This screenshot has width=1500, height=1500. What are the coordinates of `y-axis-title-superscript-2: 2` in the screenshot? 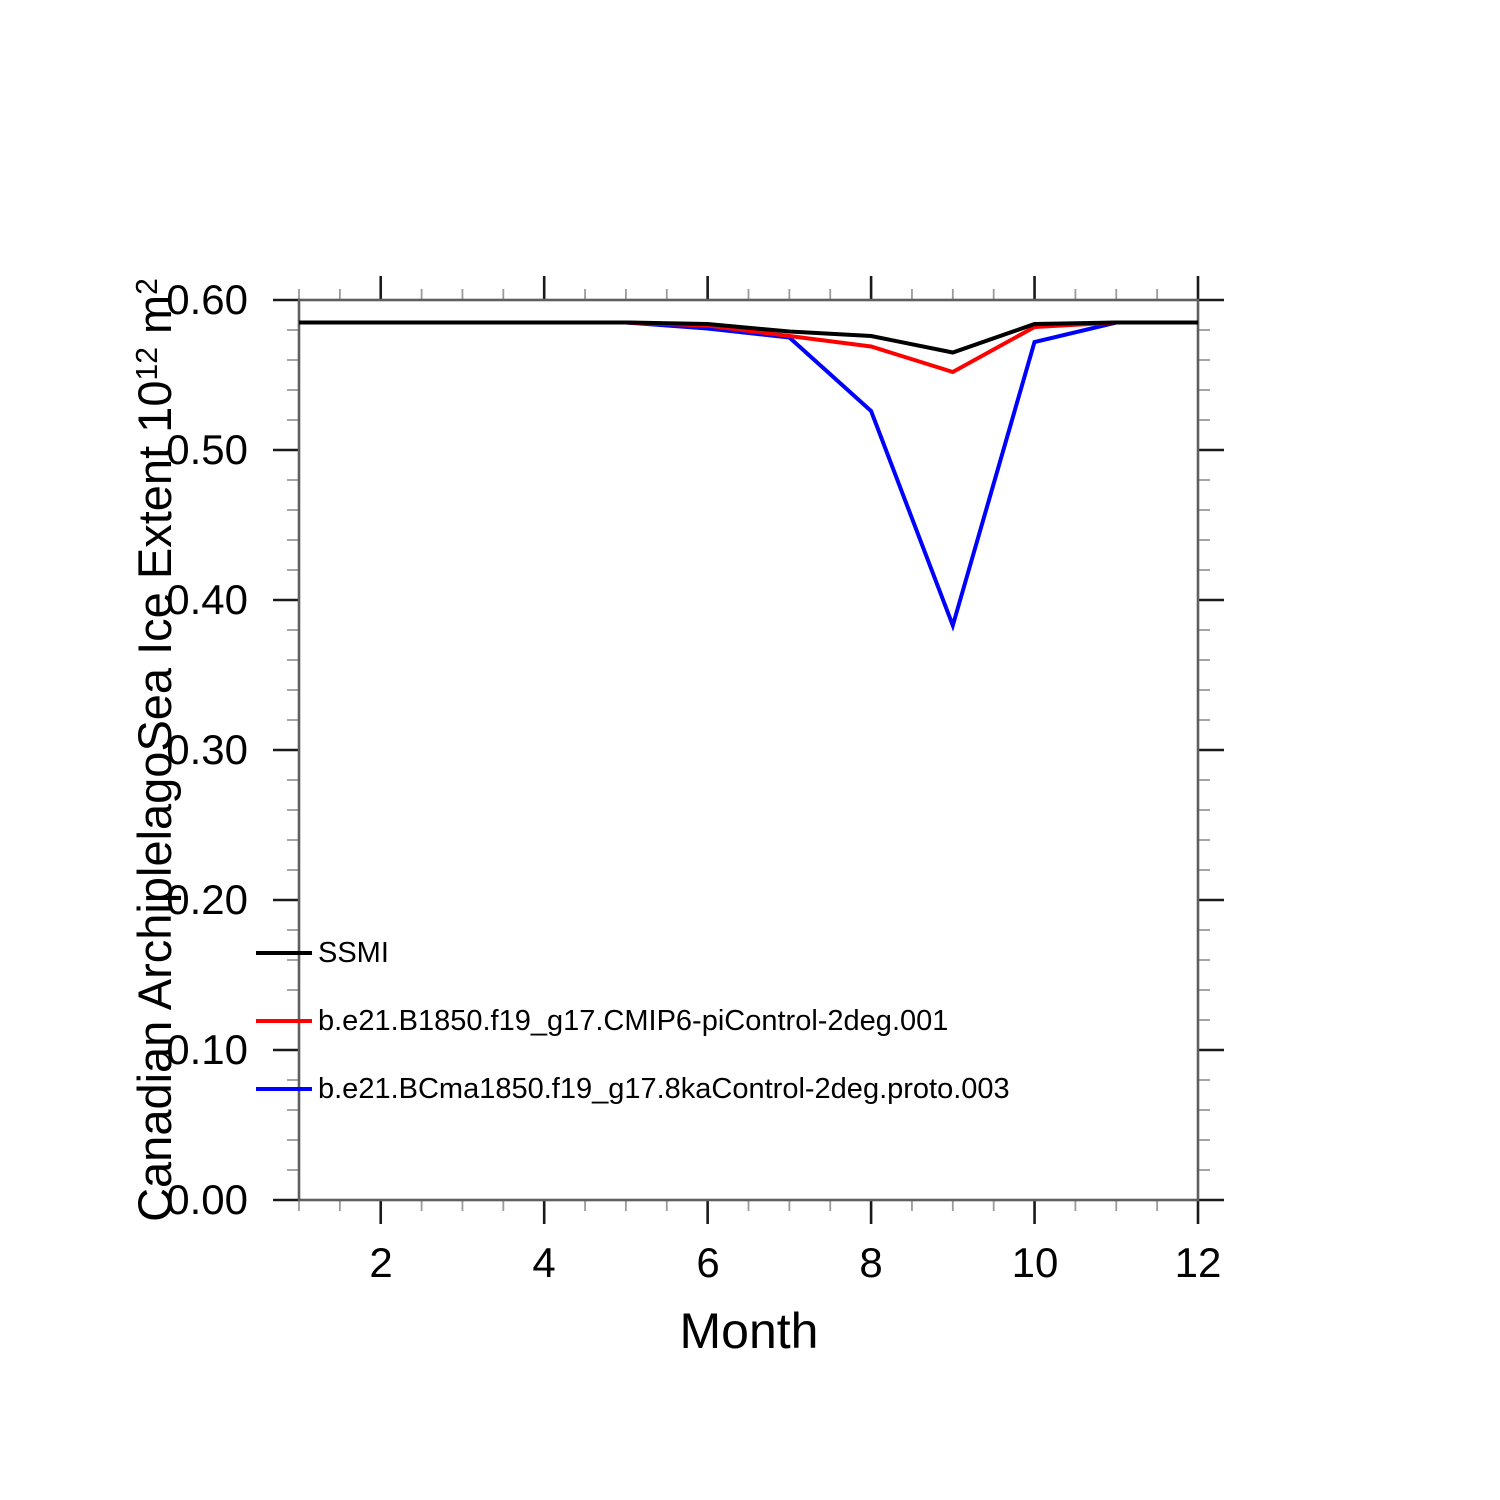 It's located at (147, 286).